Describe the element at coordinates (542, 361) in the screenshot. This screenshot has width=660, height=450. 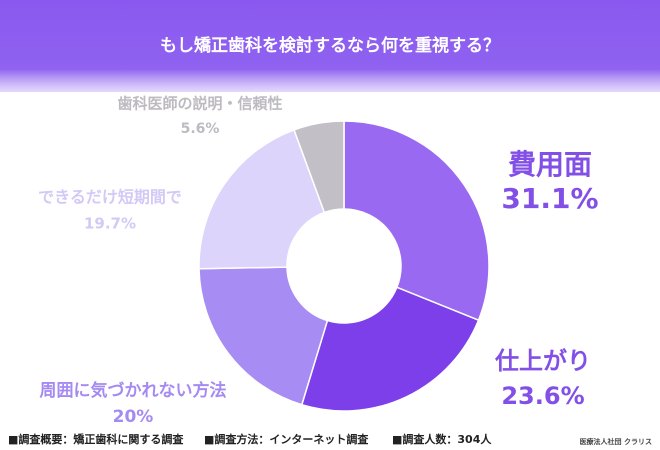
I see `slice-label: 仕上がり` at that location.